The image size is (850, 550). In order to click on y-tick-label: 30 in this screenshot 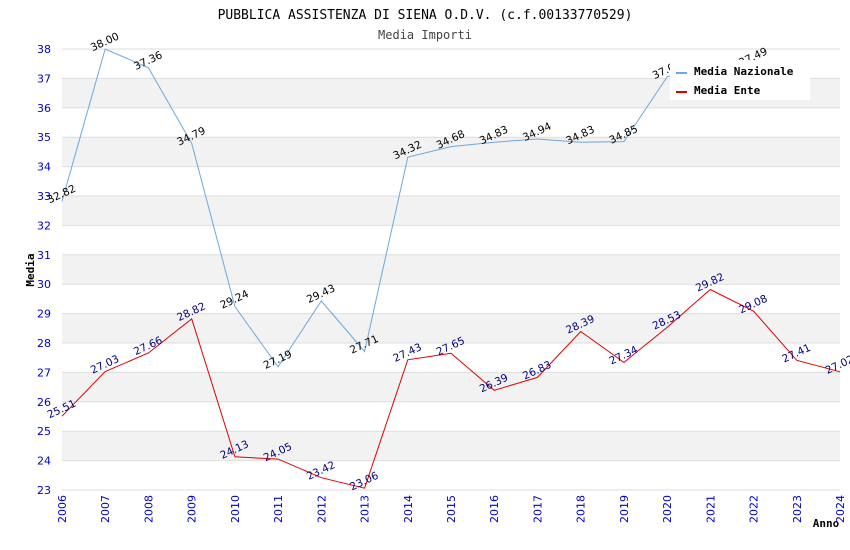, I will do `click(44, 284)`.